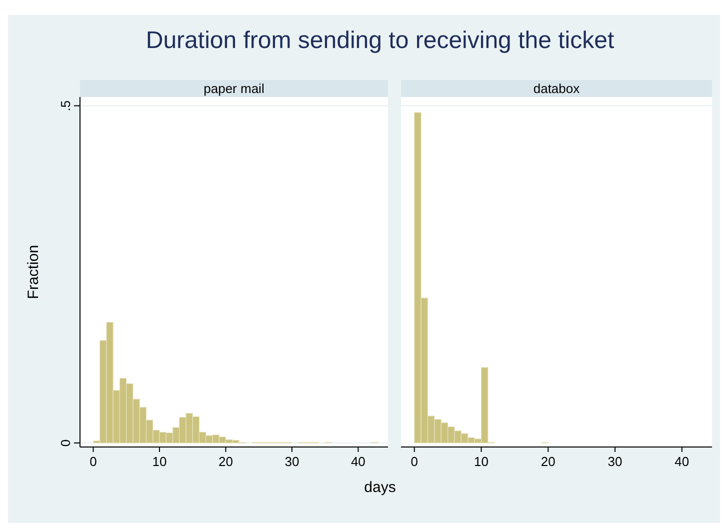 The image size is (724, 528). Describe the element at coordinates (234, 88) in the screenshot. I see `chart-subtitle: paper mail` at that location.